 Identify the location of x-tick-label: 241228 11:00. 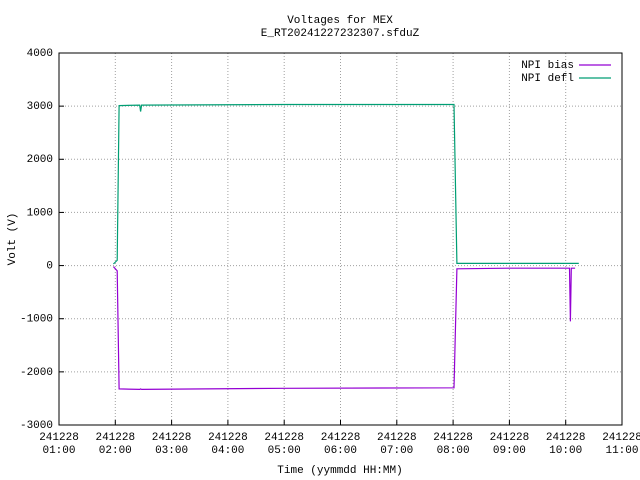
(621, 444).